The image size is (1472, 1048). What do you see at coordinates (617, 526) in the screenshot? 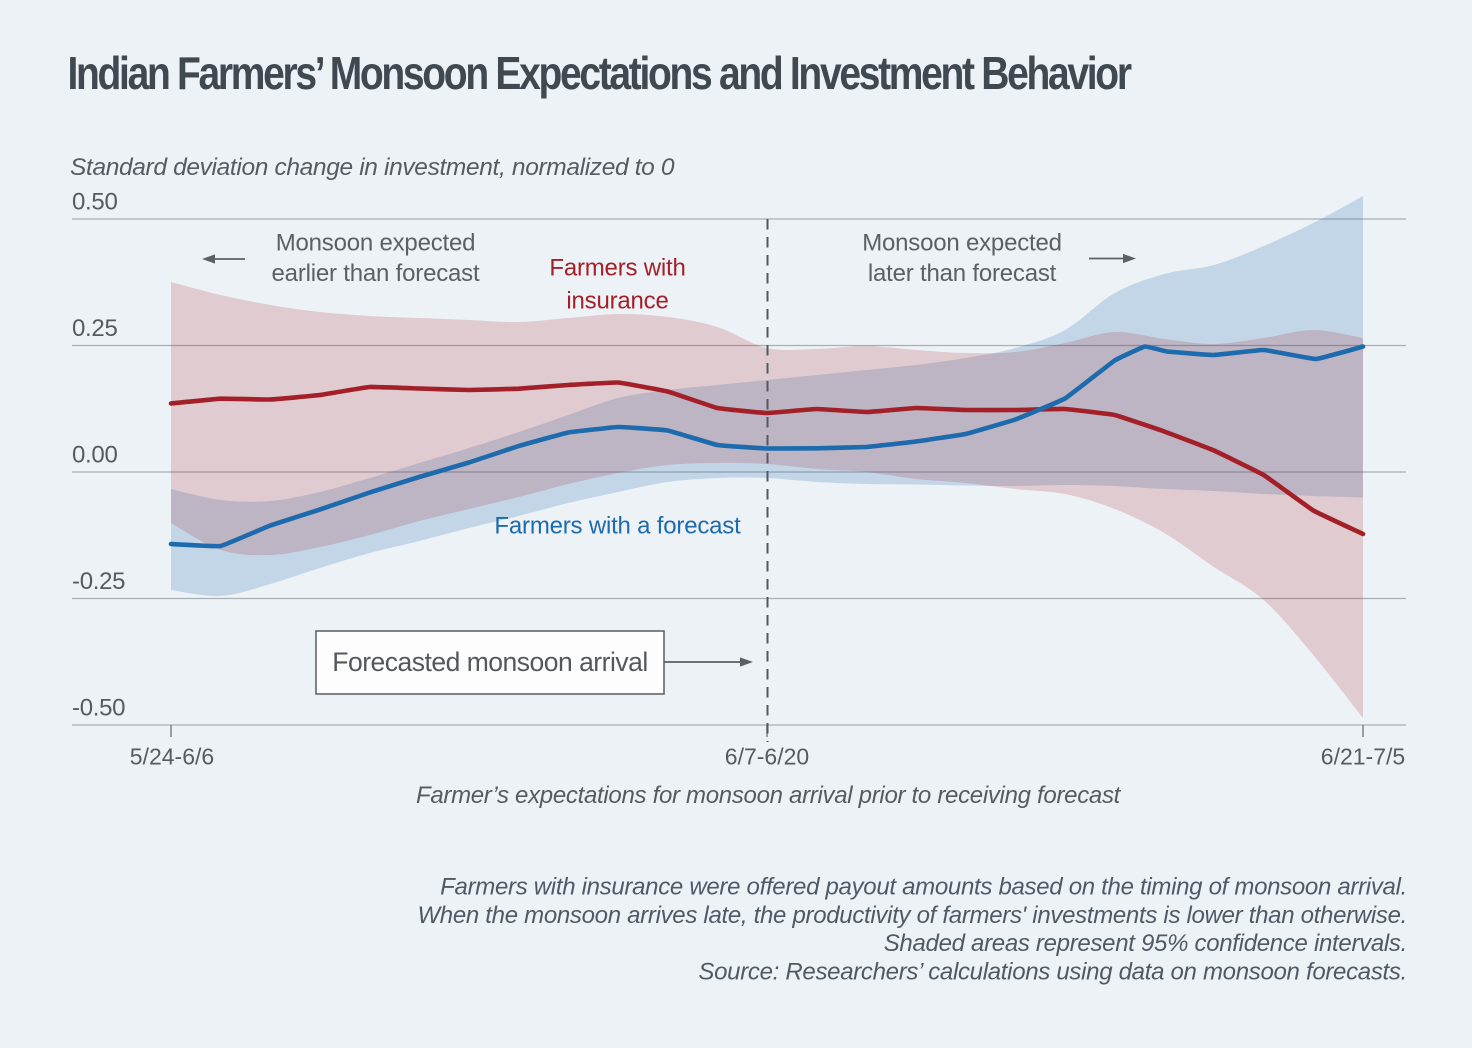
I see `svg-text: Farmers with a forecast` at bounding box center [617, 526].